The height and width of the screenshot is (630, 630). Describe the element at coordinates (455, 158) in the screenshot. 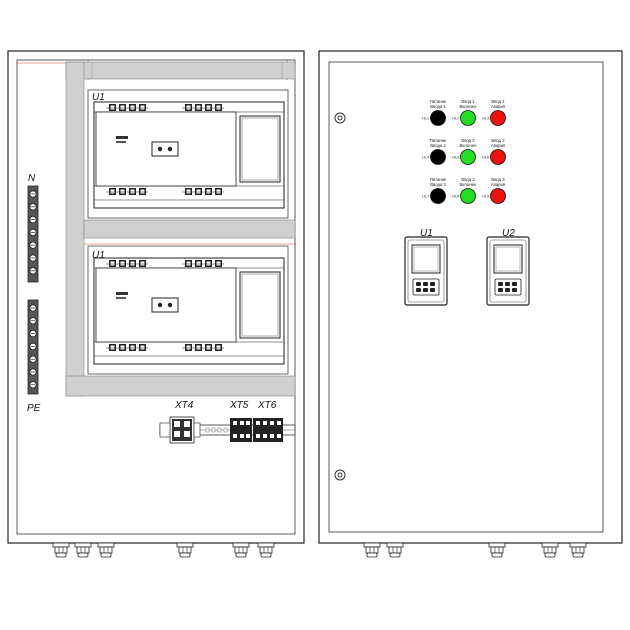

I see `lamp-code: HL5` at that location.